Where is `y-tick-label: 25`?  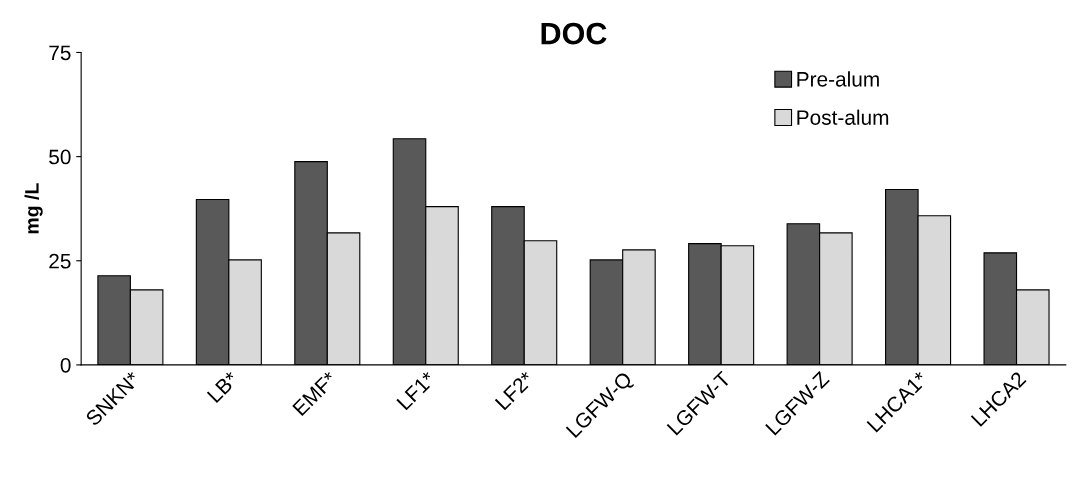
y-tick-label: 25 is located at coordinates (60, 261).